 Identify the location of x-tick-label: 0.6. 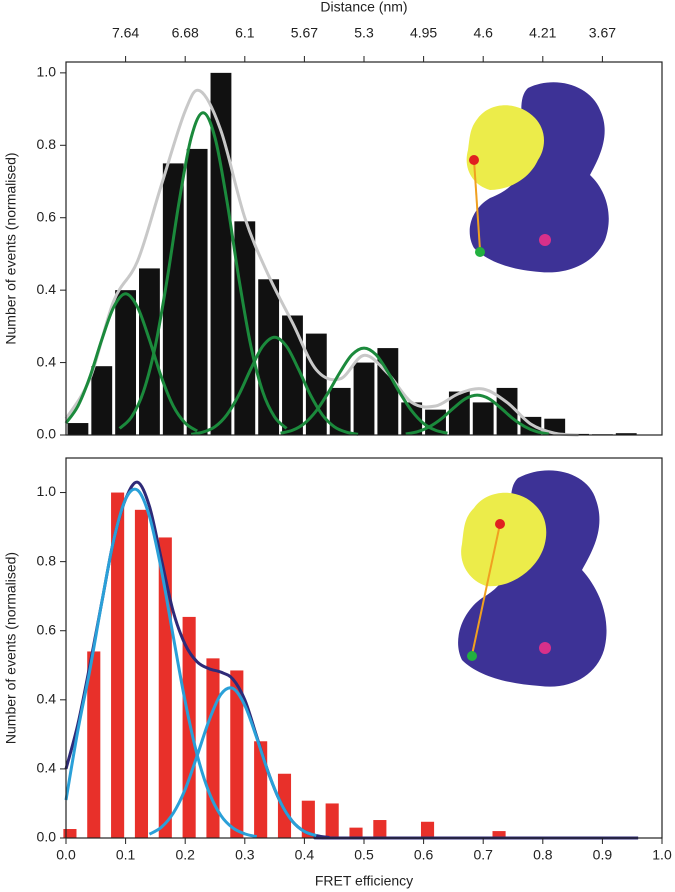
(424, 855).